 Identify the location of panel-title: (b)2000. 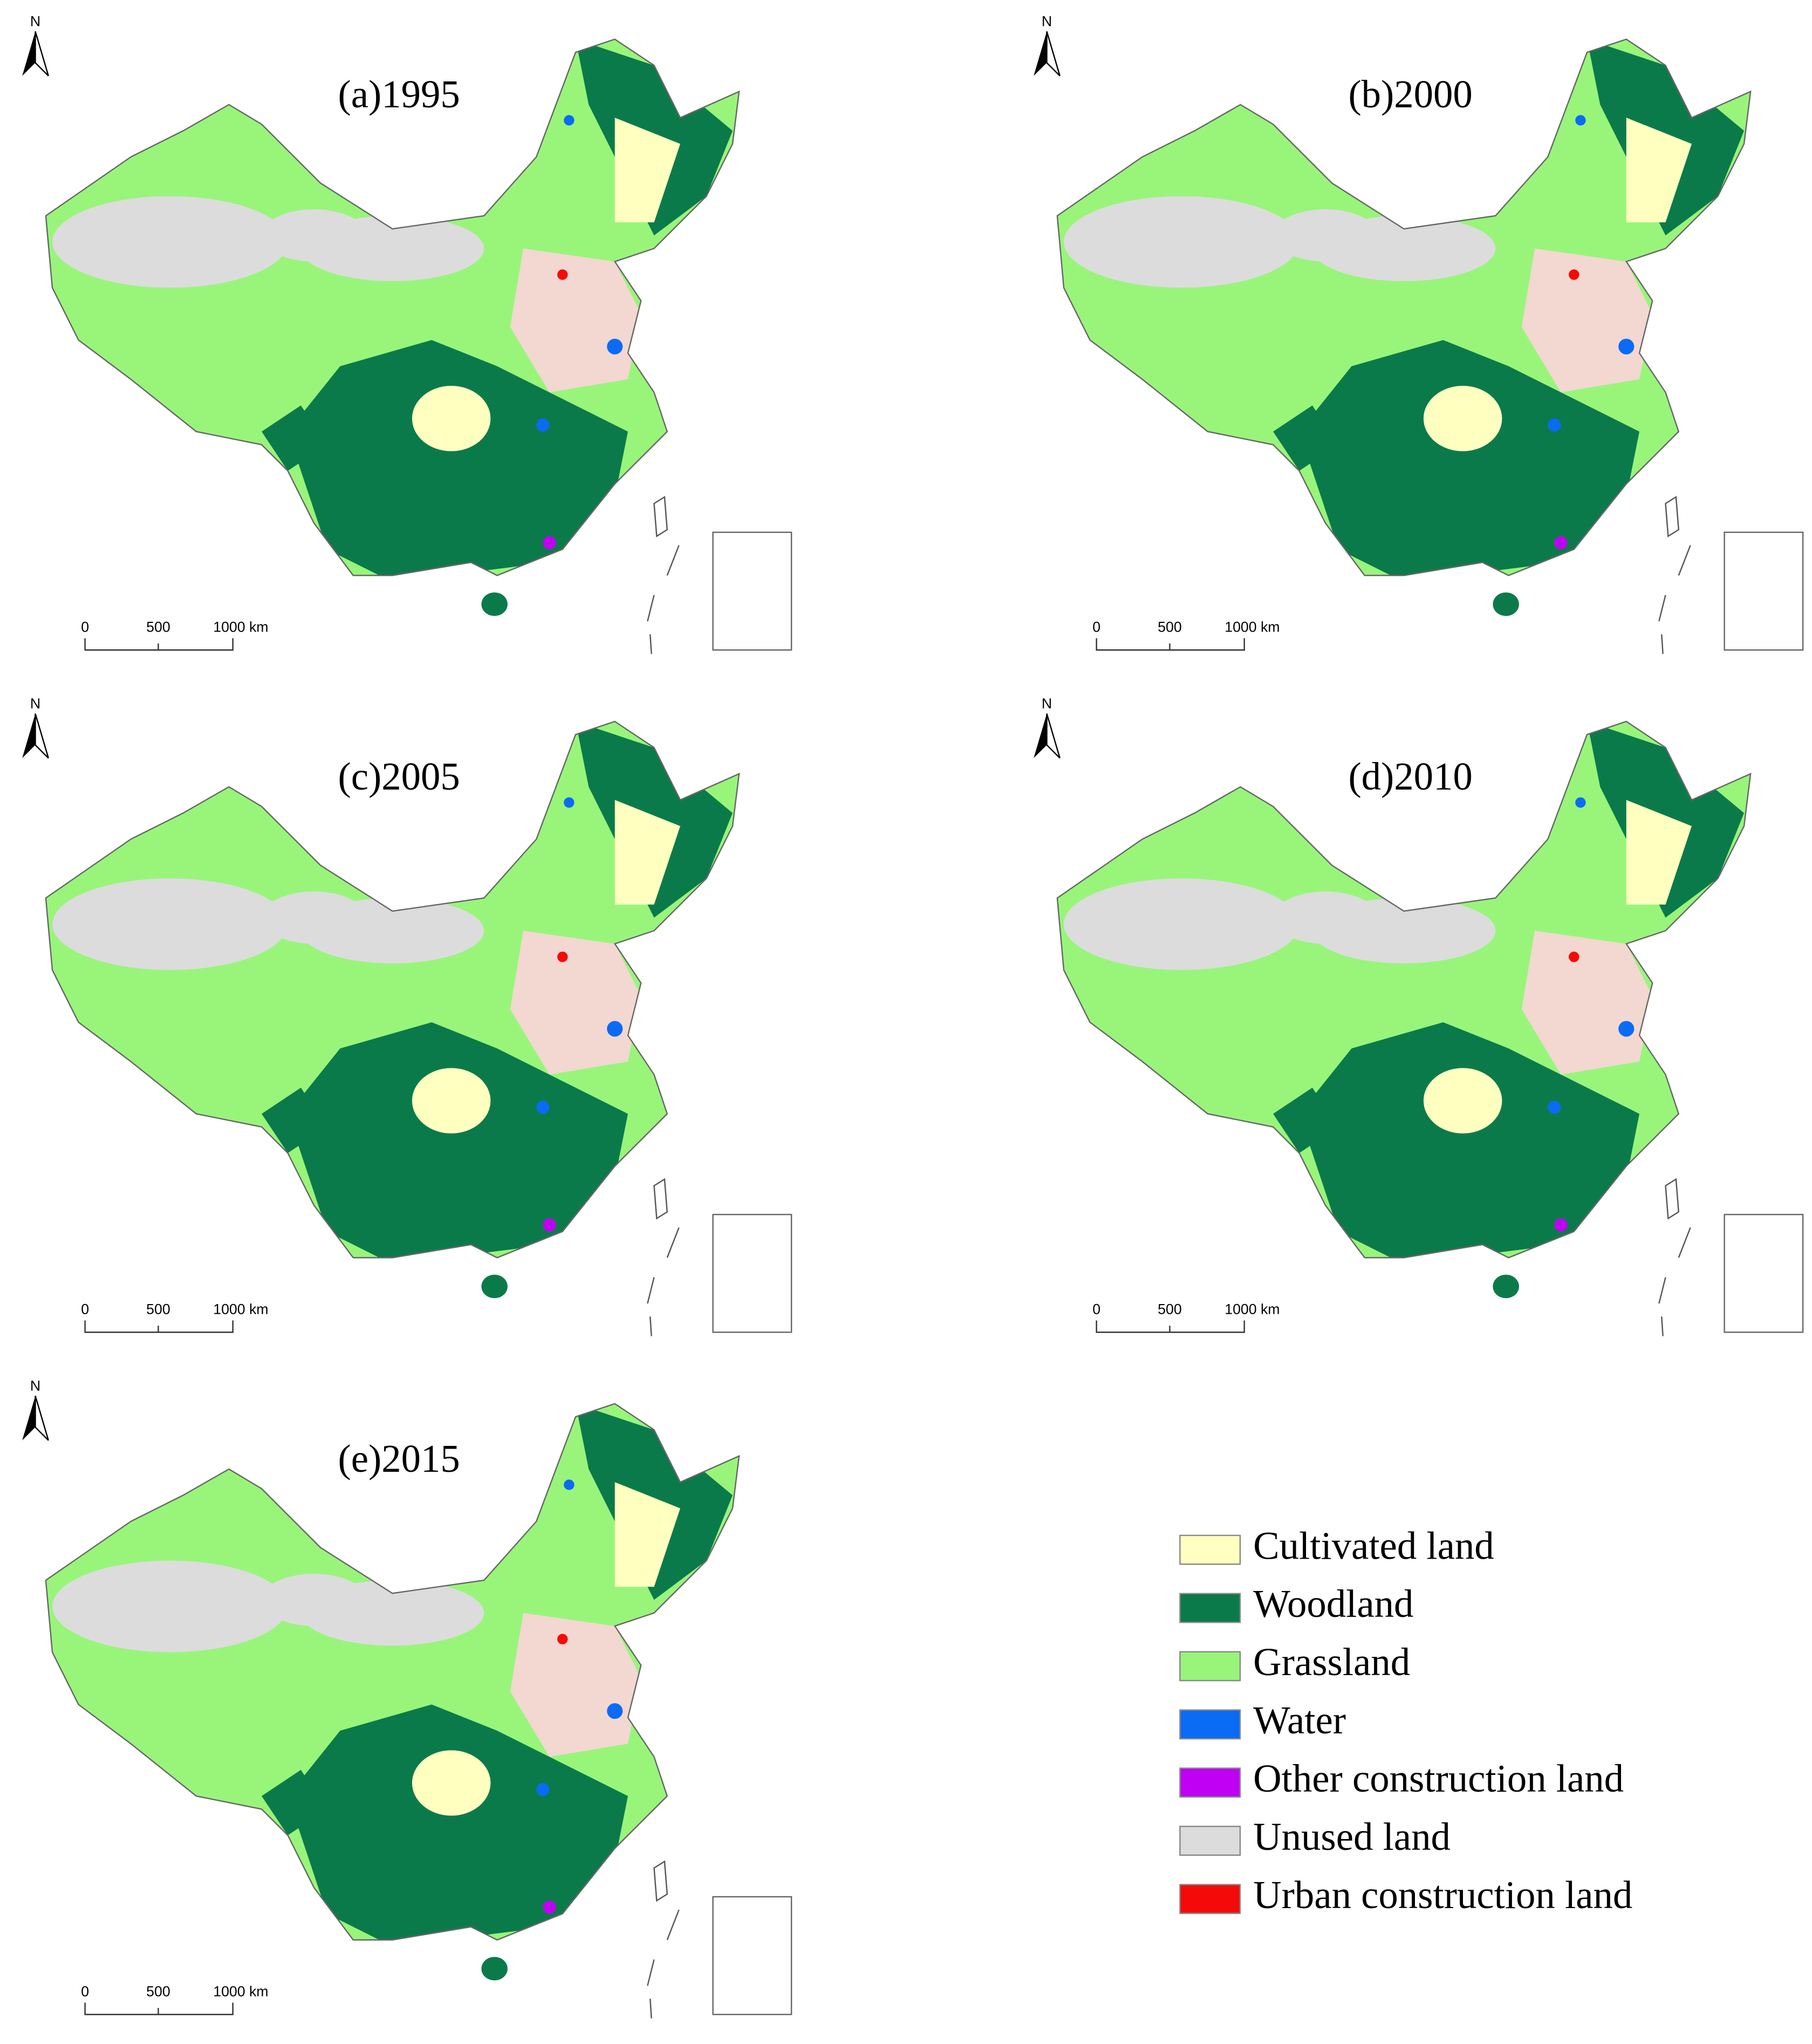
(1410, 94).